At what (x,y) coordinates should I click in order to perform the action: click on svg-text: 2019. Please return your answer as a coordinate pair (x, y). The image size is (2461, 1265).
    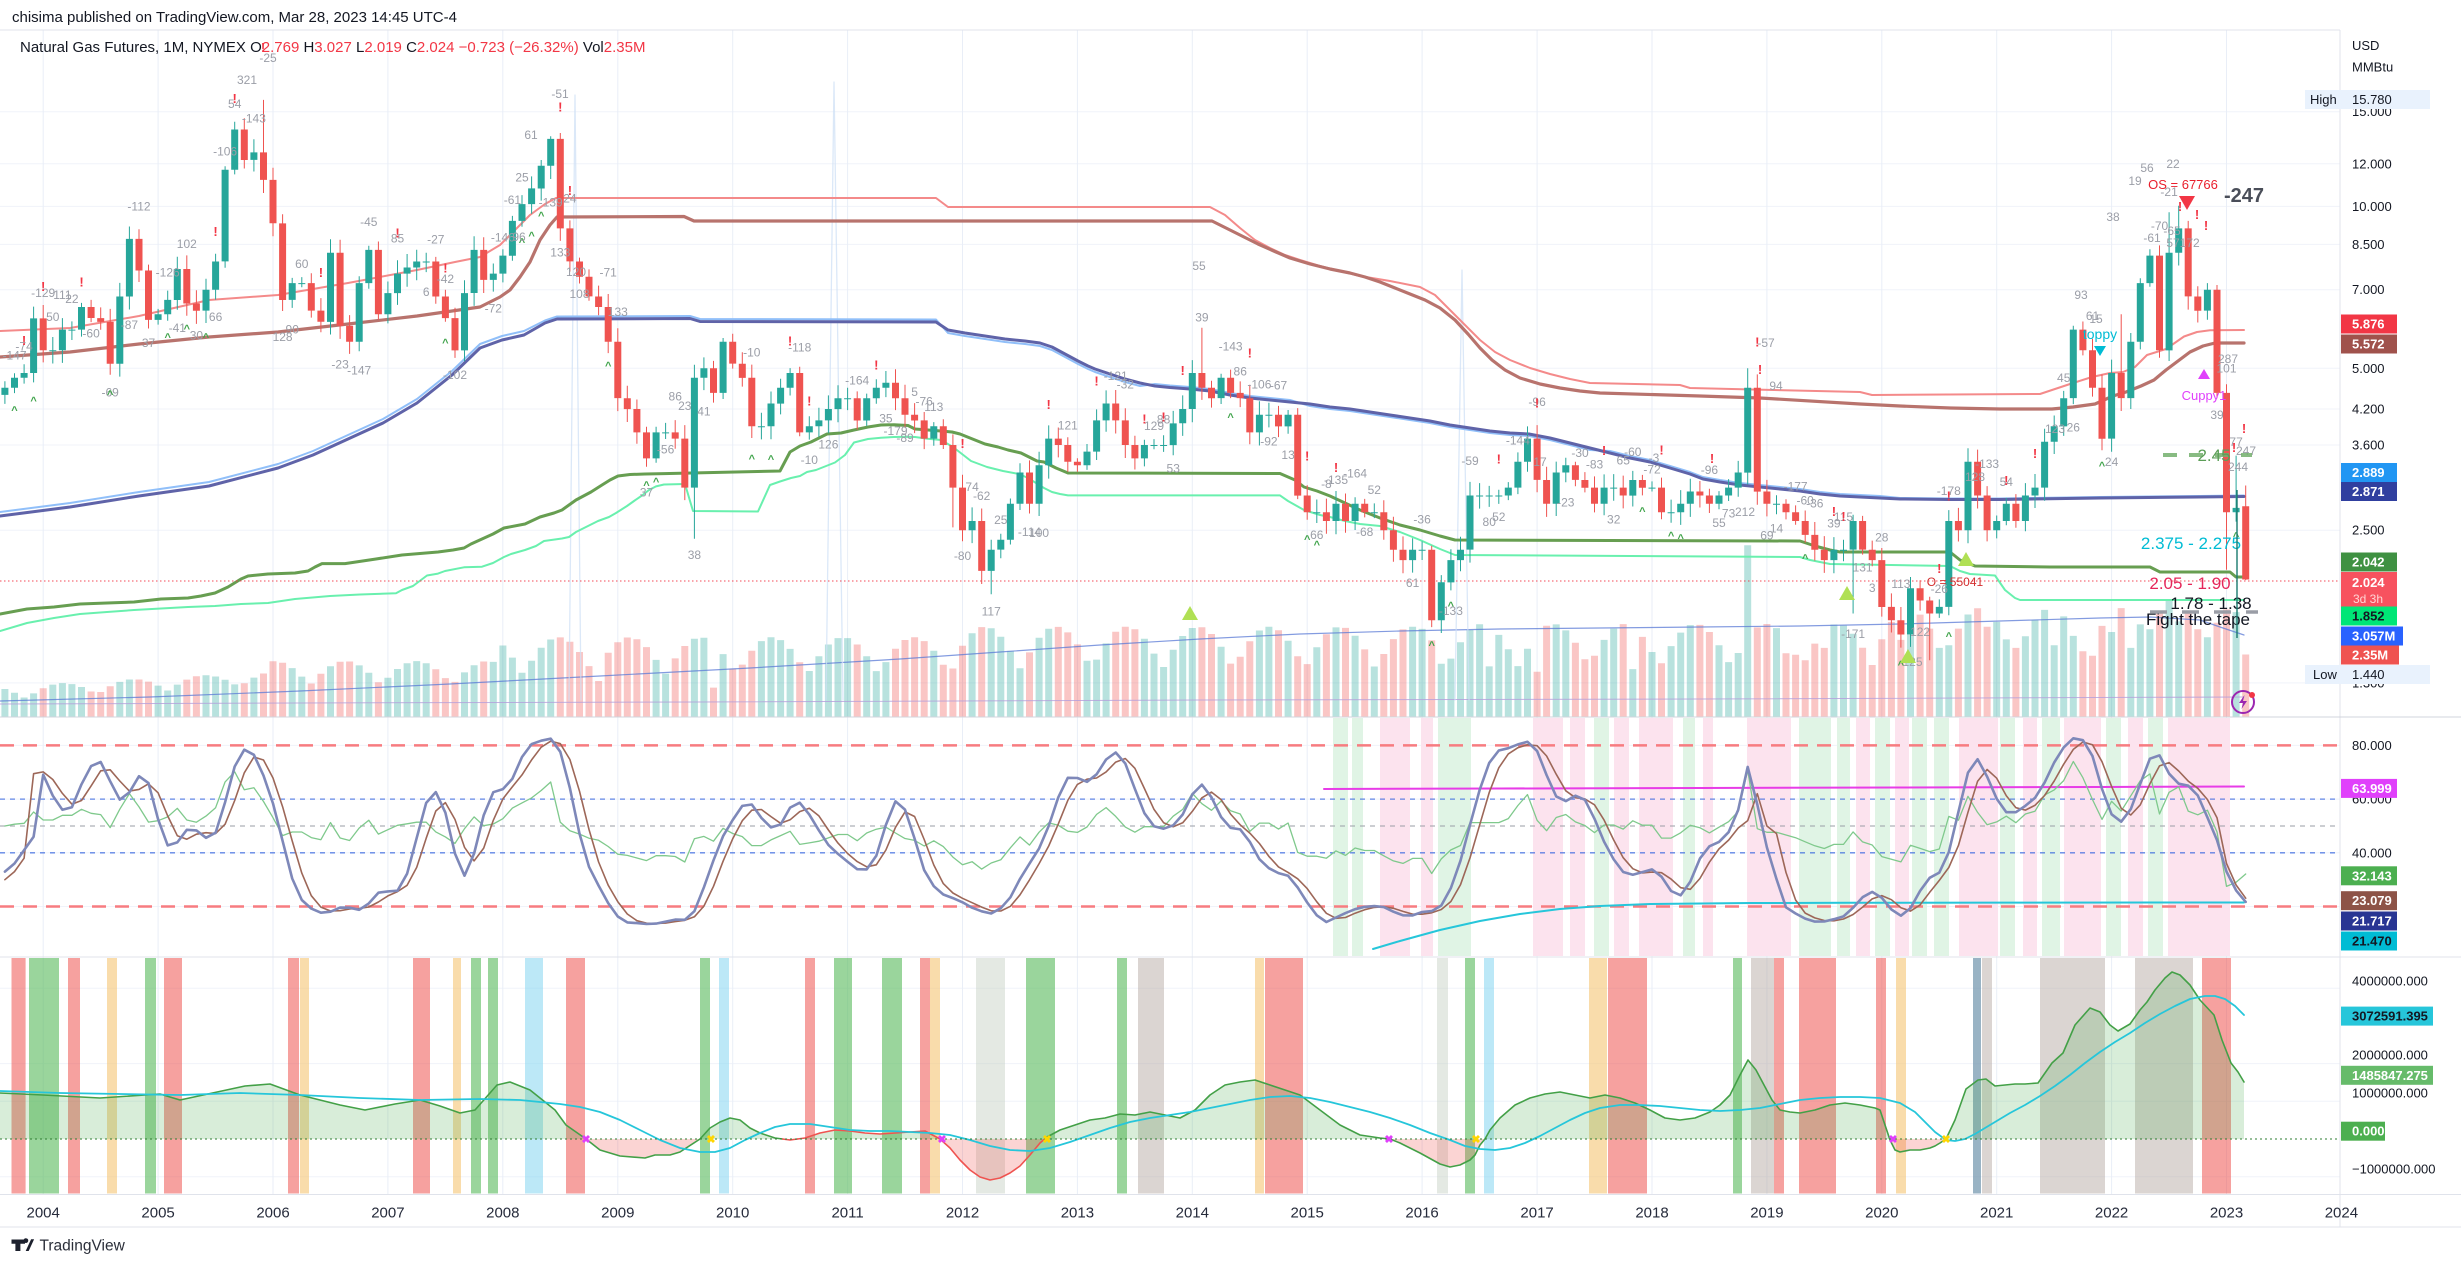
    Looking at the image, I should click on (1766, 1213).